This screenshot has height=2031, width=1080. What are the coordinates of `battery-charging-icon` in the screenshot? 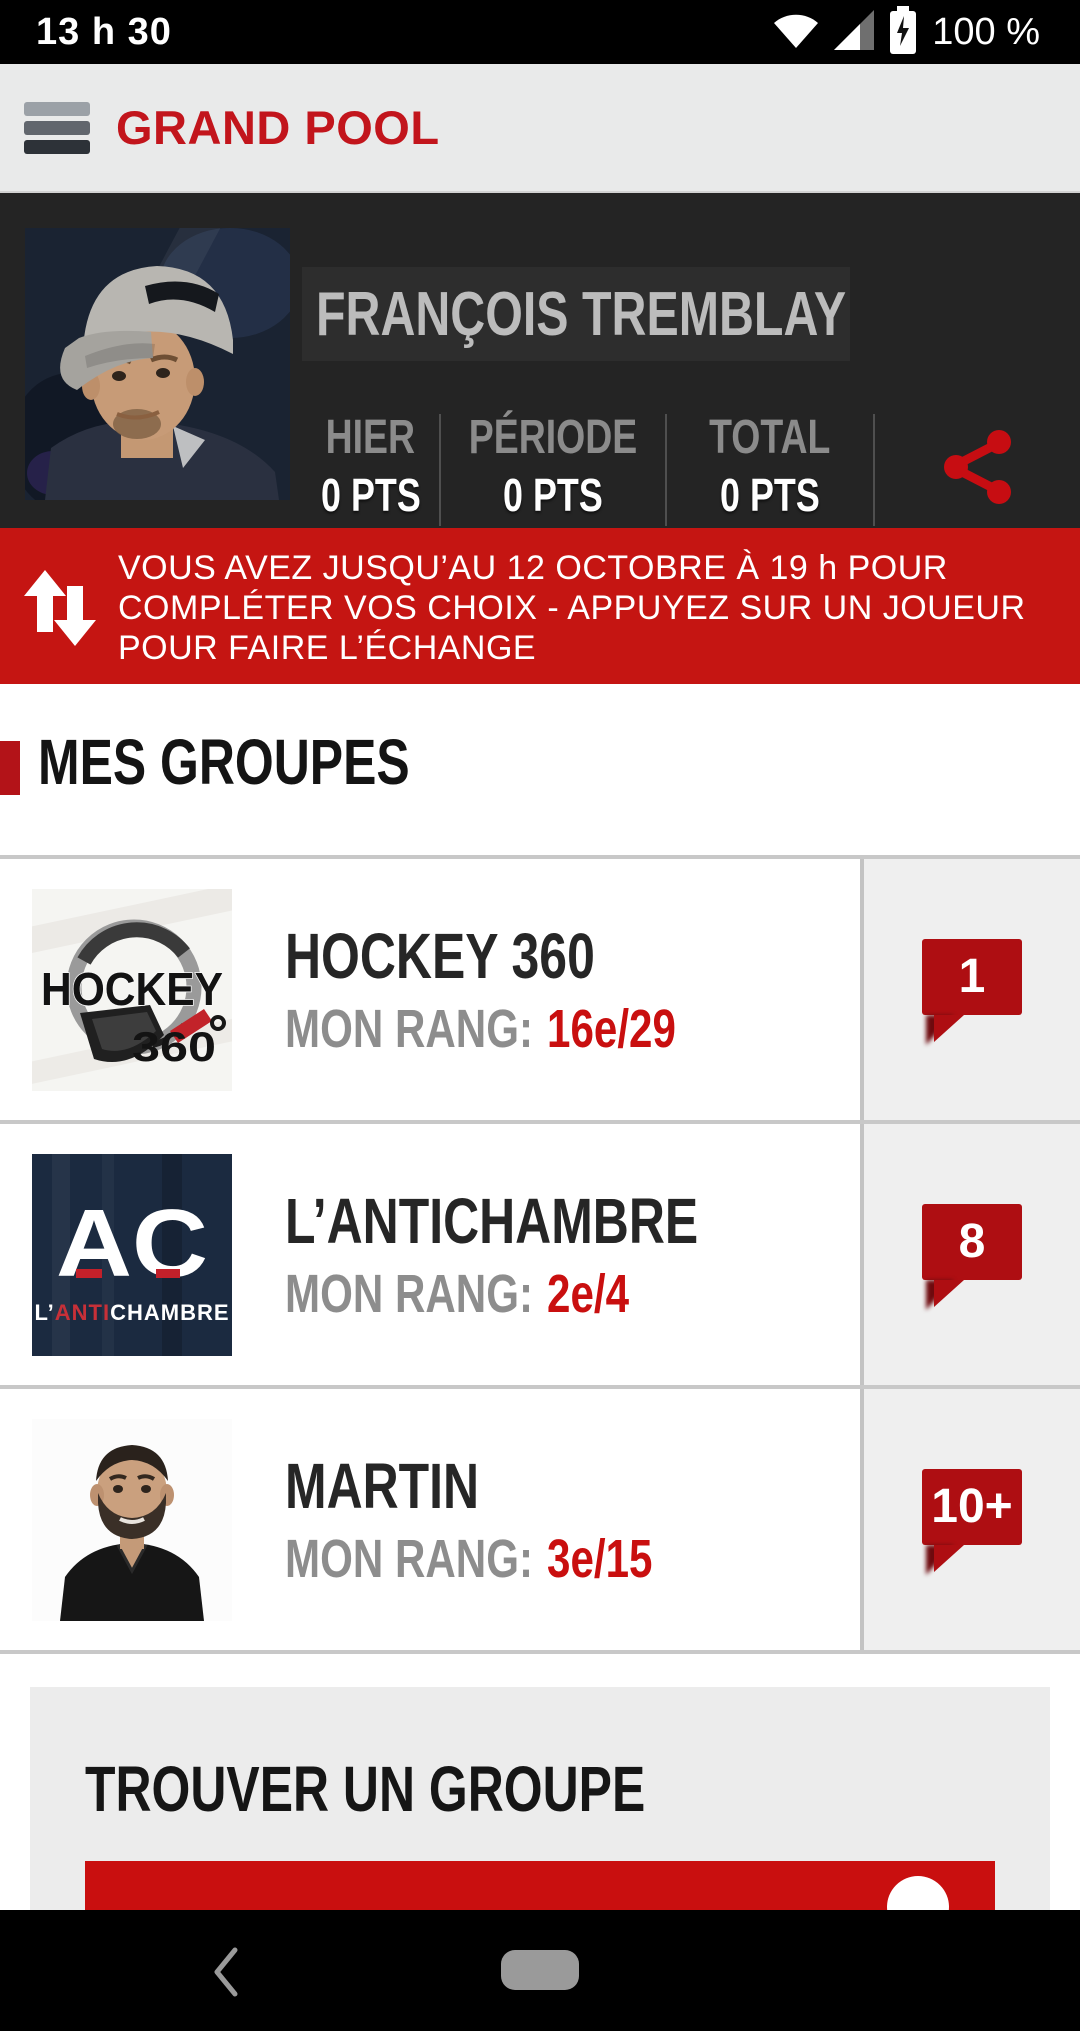 It's located at (903, 32).